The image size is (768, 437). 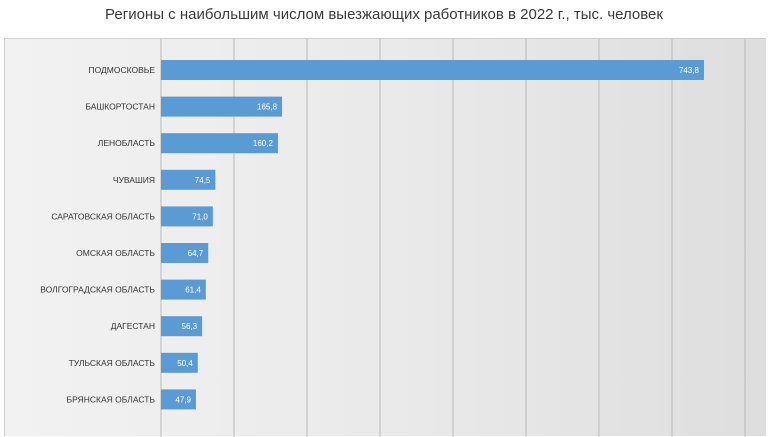 I want to click on value-label: 71,0, so click(x=200, y=216).